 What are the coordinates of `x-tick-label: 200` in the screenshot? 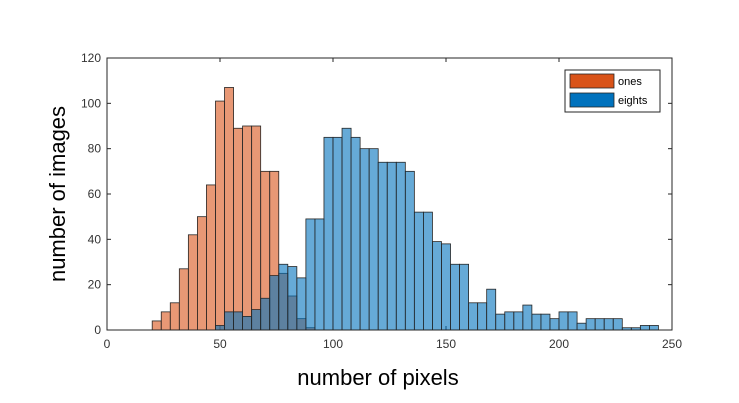 It's located at (559, 344).